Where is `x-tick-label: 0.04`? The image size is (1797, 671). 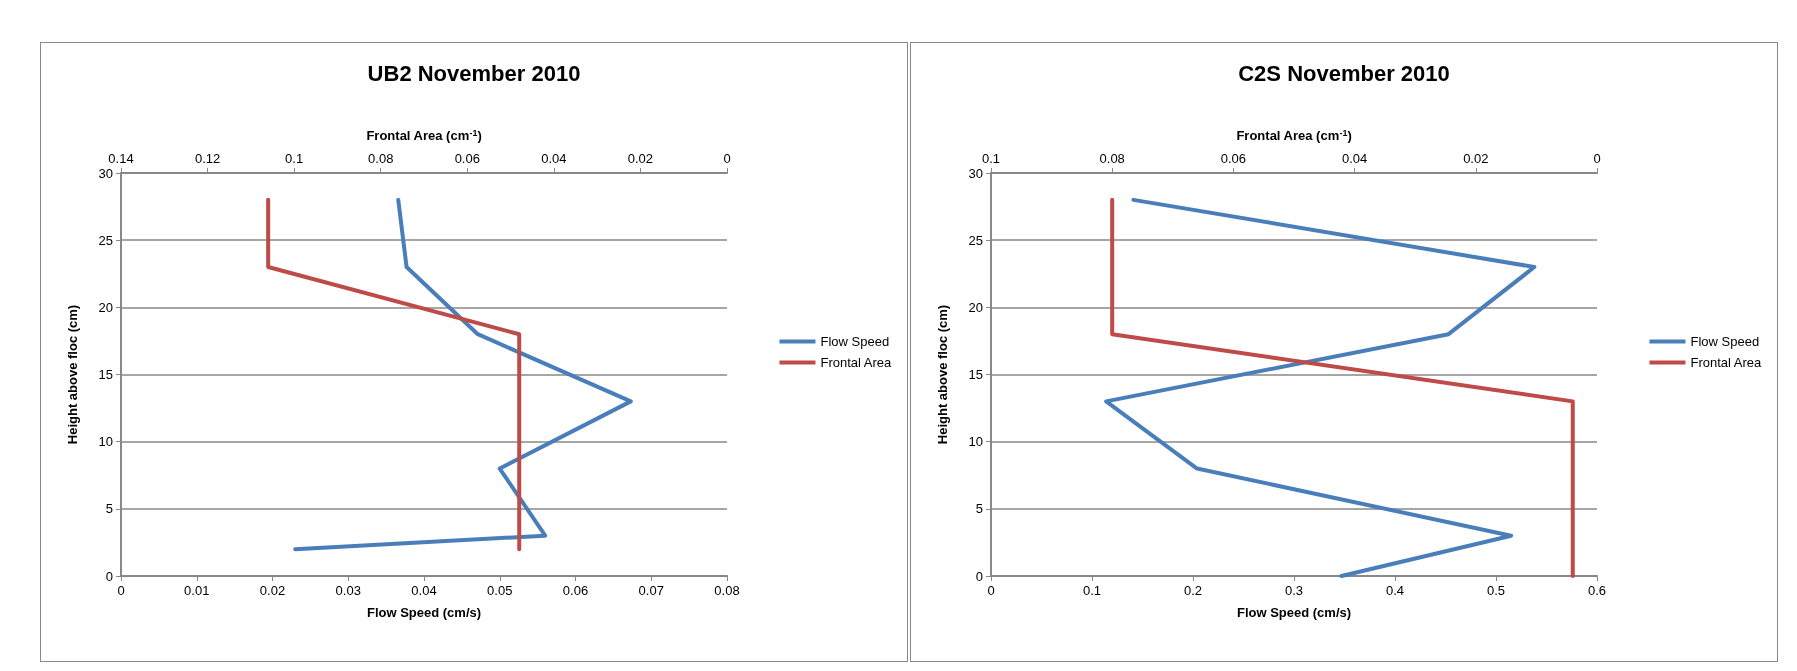 x-tick-label: 0.04 is located at coordinates (424, 590).